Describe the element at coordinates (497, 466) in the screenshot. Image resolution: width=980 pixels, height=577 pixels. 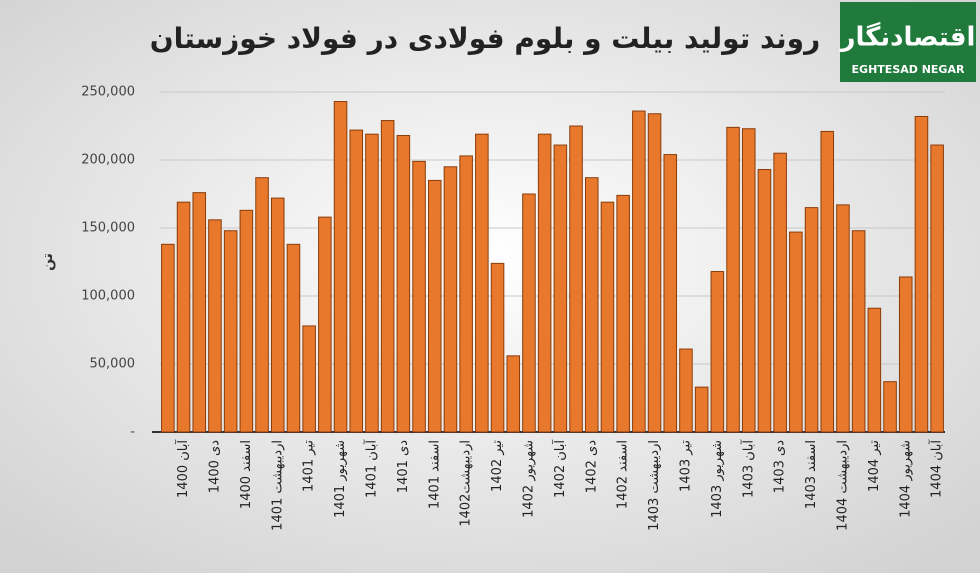
I see `x-tick-label: تیر 1402` at that location.